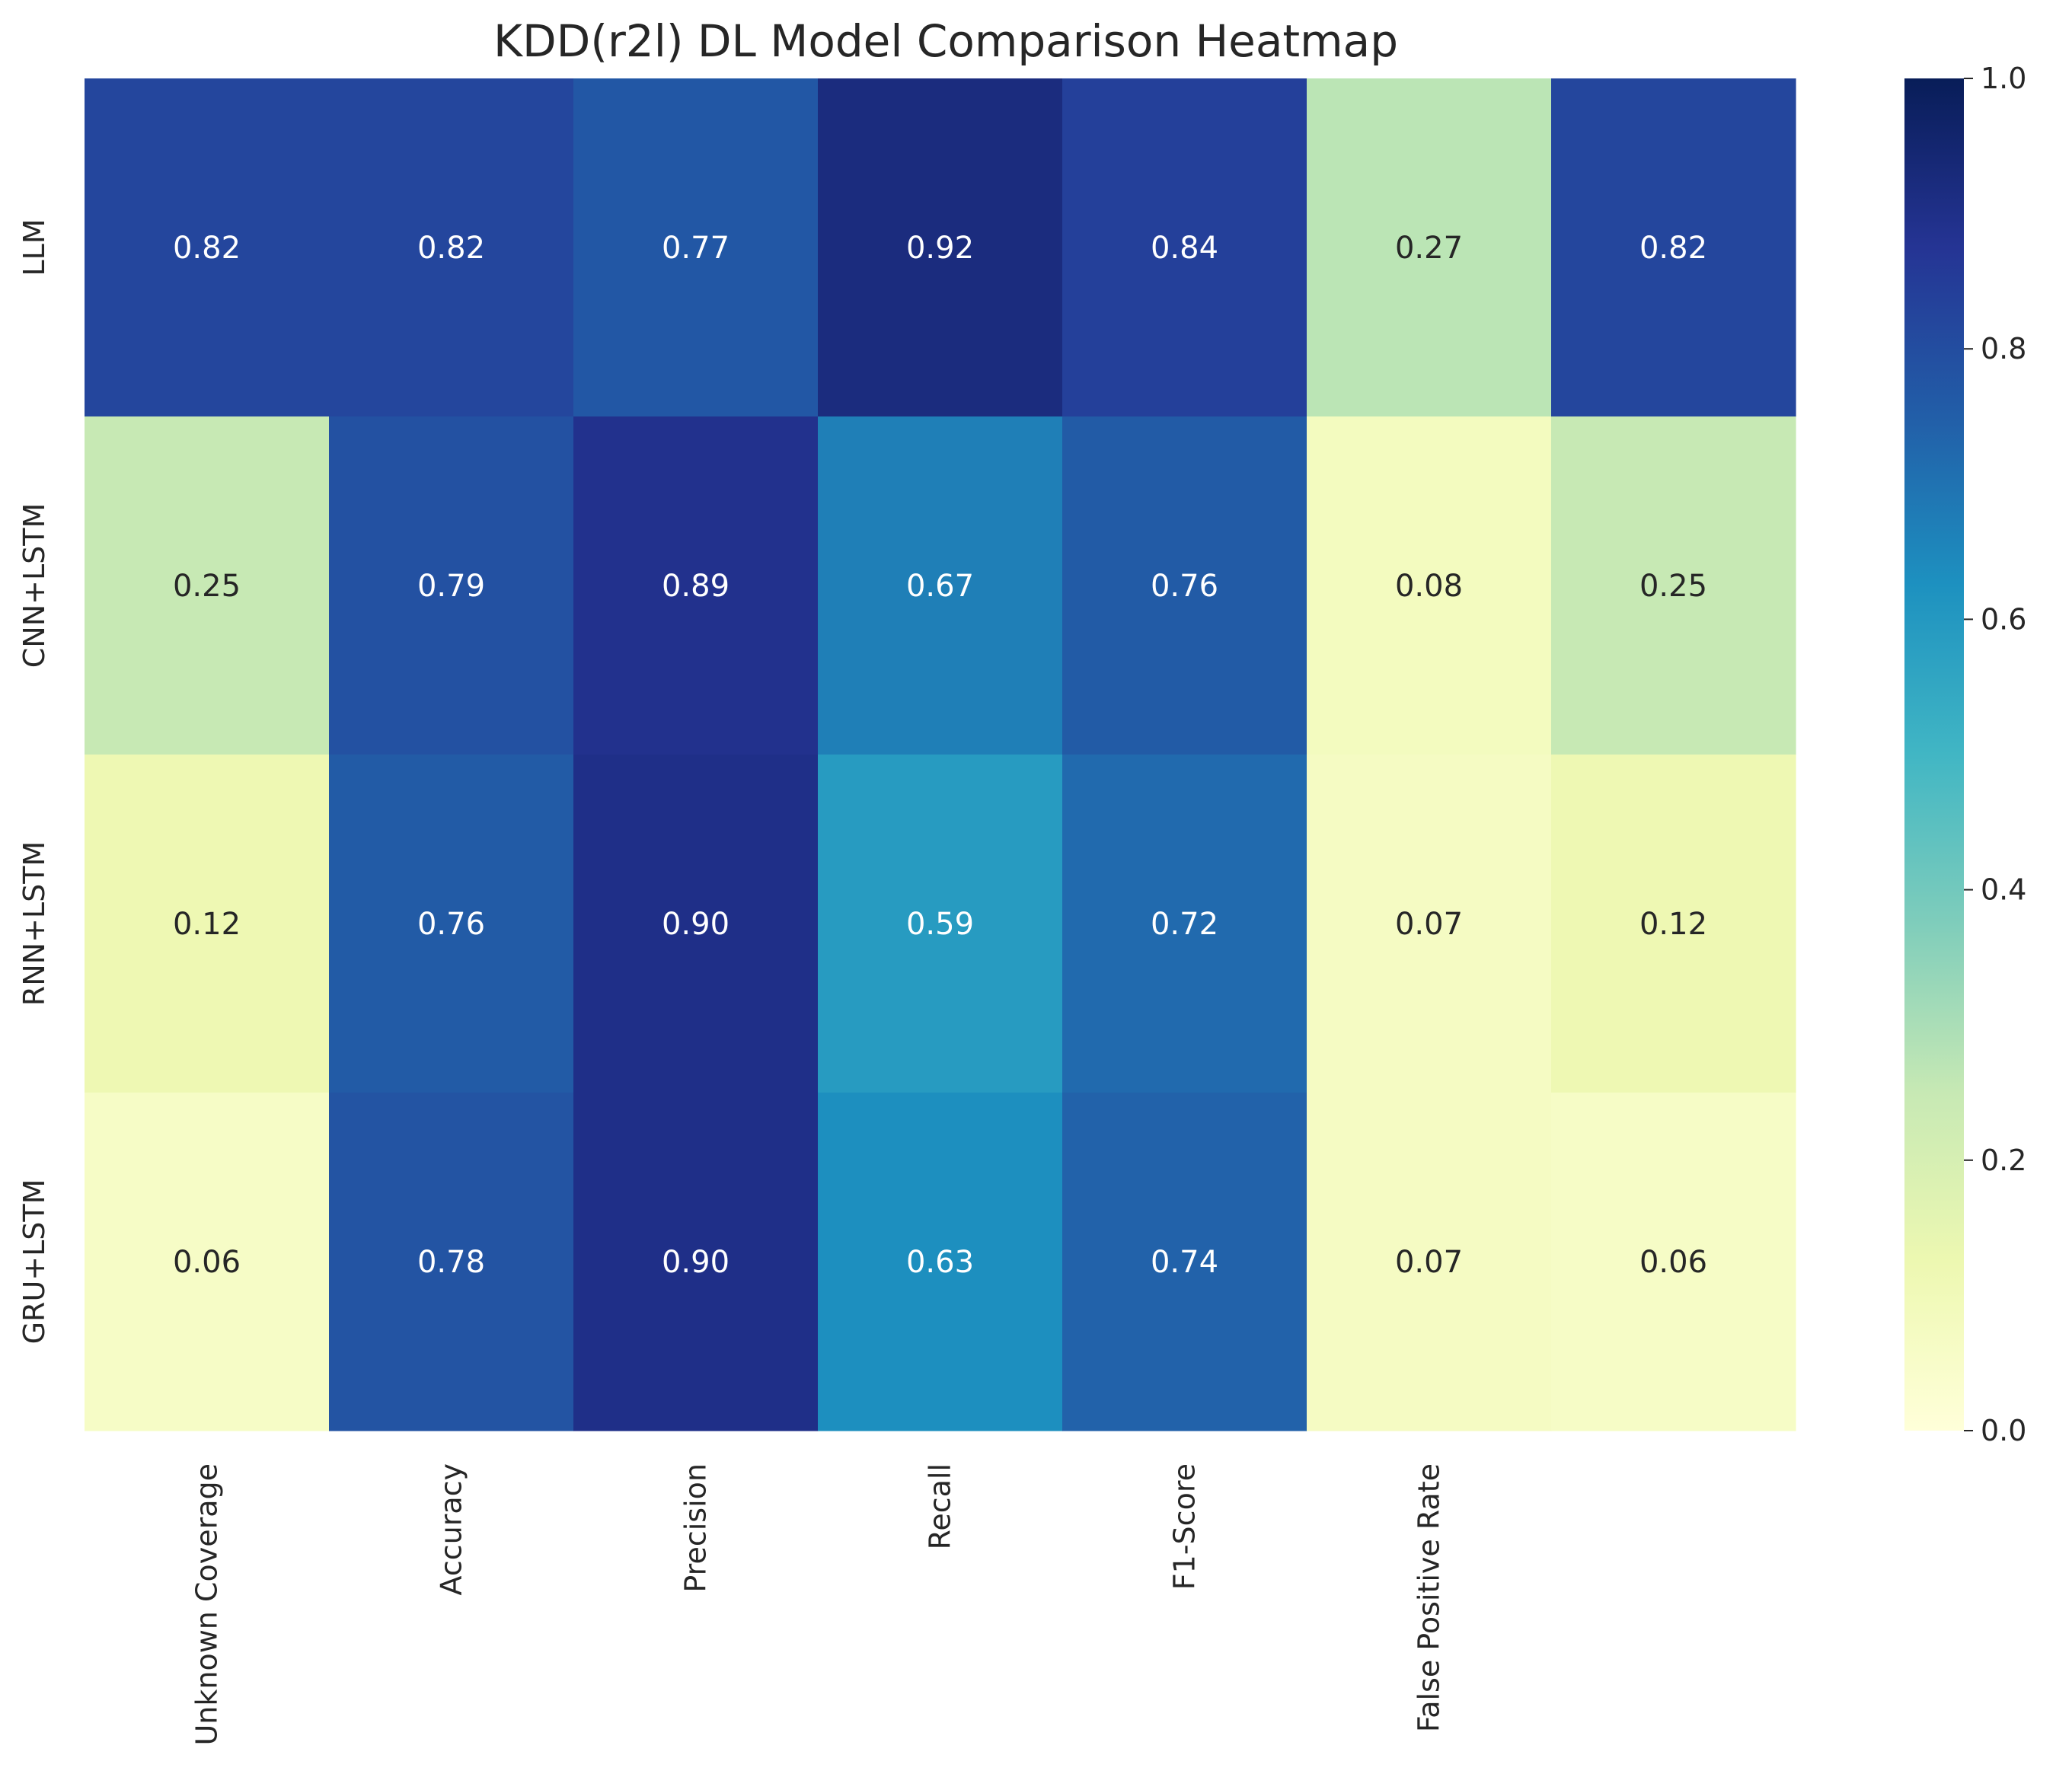 Image resolution: width=2072 pixels, height=1790 pixels. What do you see at coordinates (451, 1530) in the screenshot?
I see `column-tick-label: Accuracy` at bounding box center [451, 1530].